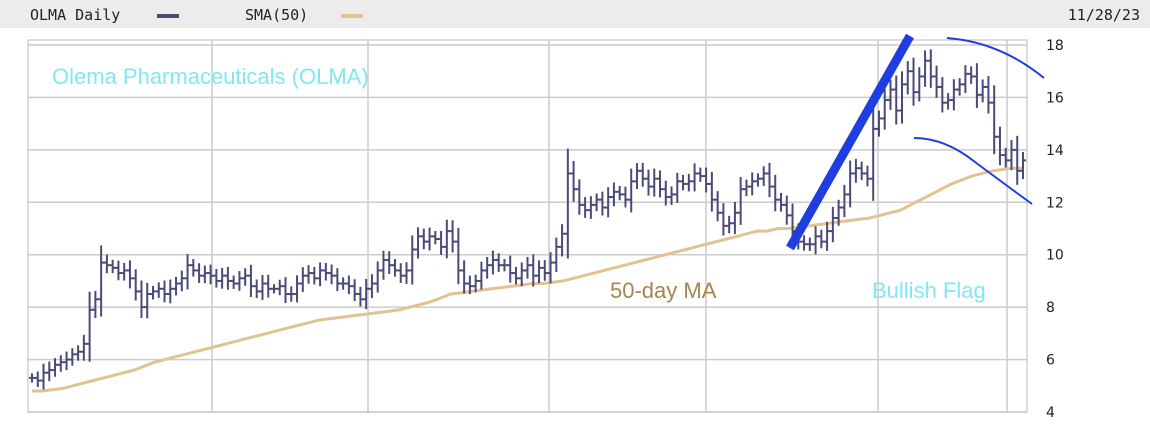 The image size is (1150, 428). What do you see at coordinates (1055, 151) in the screenshot?
I see `y-tick-label: 14` at bounding box center [1055, 151].